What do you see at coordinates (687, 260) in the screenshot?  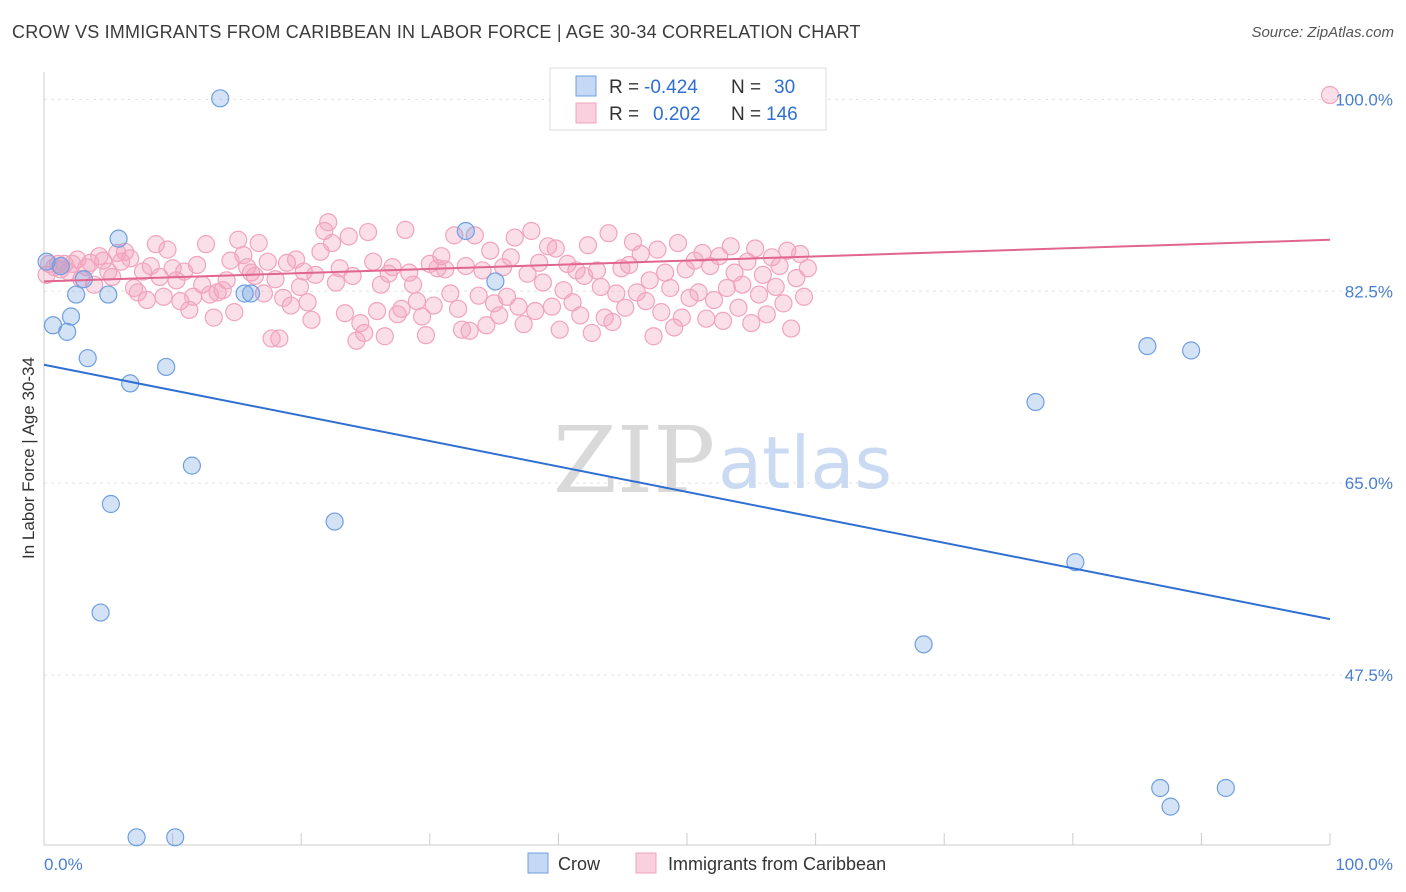 I see `caribbean-trend-line` at bounding box center [687, 260].